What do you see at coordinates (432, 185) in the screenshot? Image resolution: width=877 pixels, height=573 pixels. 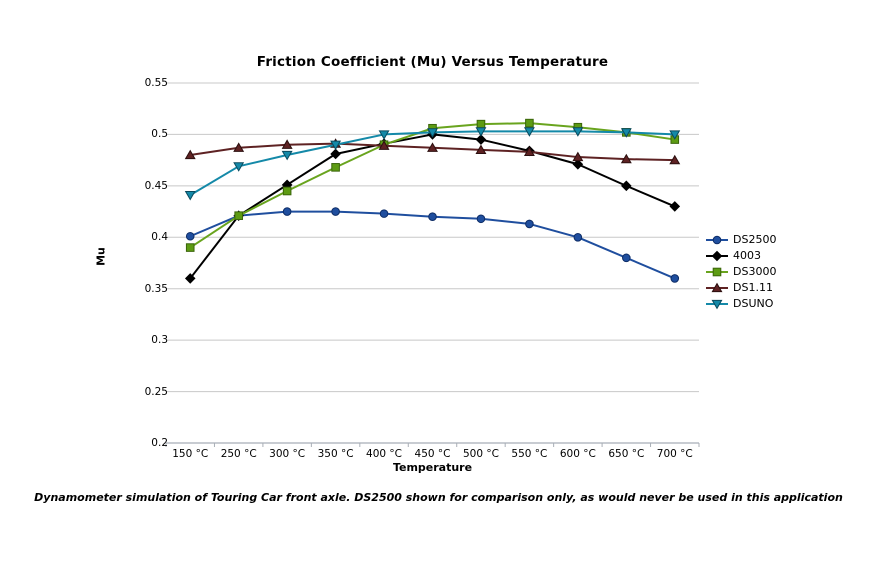 I see `series-line-DS3000` at bounding box center [432, 185].